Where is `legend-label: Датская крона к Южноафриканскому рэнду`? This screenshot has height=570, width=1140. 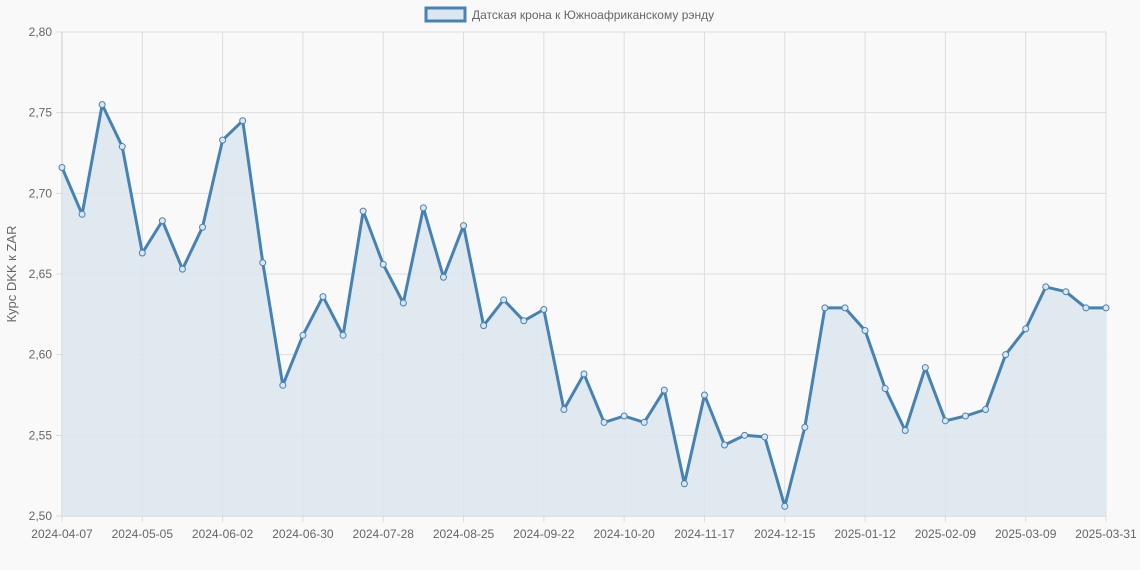
legend-label: Датская крона к Южноафриканскому рэнду is located at coordinates (593, 15).